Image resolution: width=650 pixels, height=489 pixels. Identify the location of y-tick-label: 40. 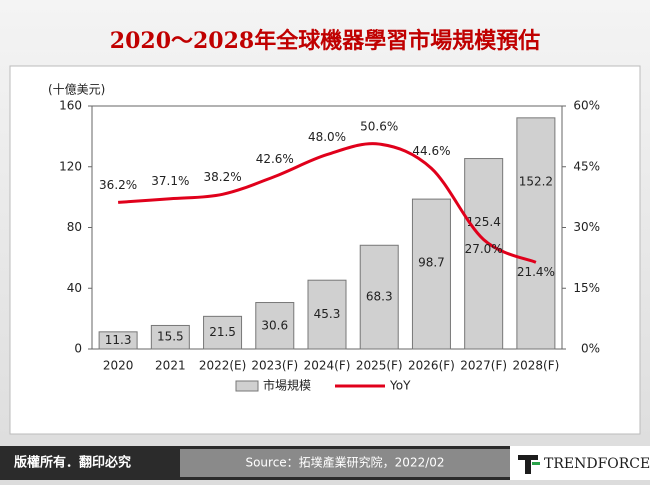
(74, 288).